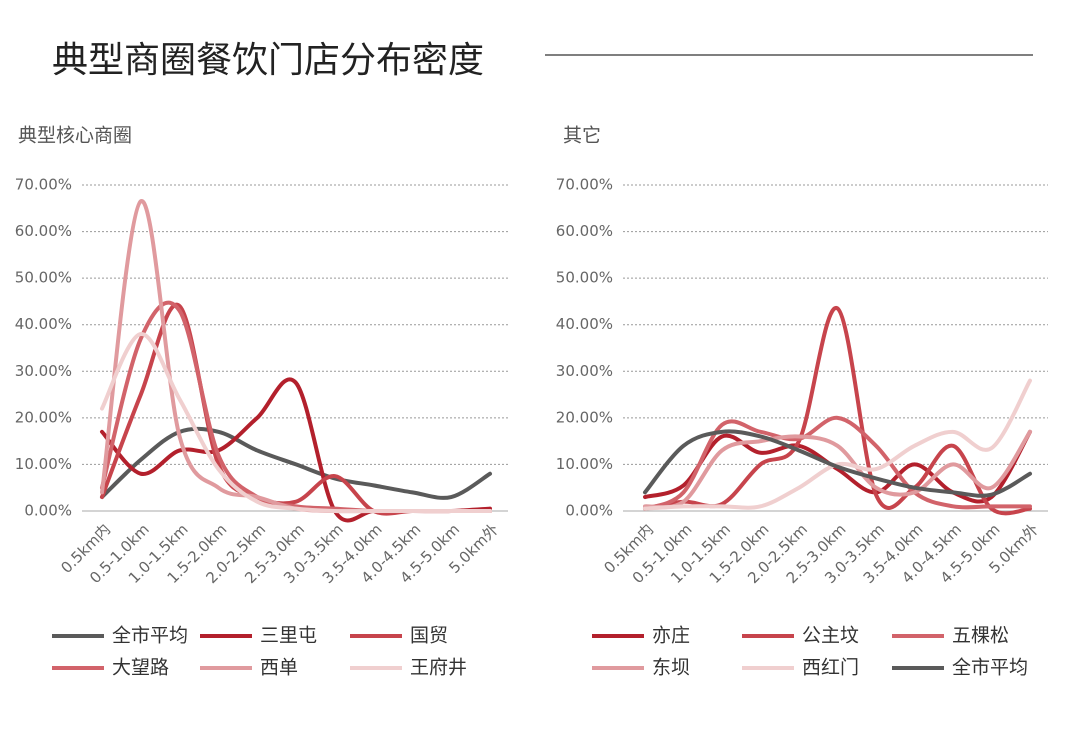  Describe the element at coordinates (830, 668) in the screenshot. I see `legend-label: 西红门` at that location.